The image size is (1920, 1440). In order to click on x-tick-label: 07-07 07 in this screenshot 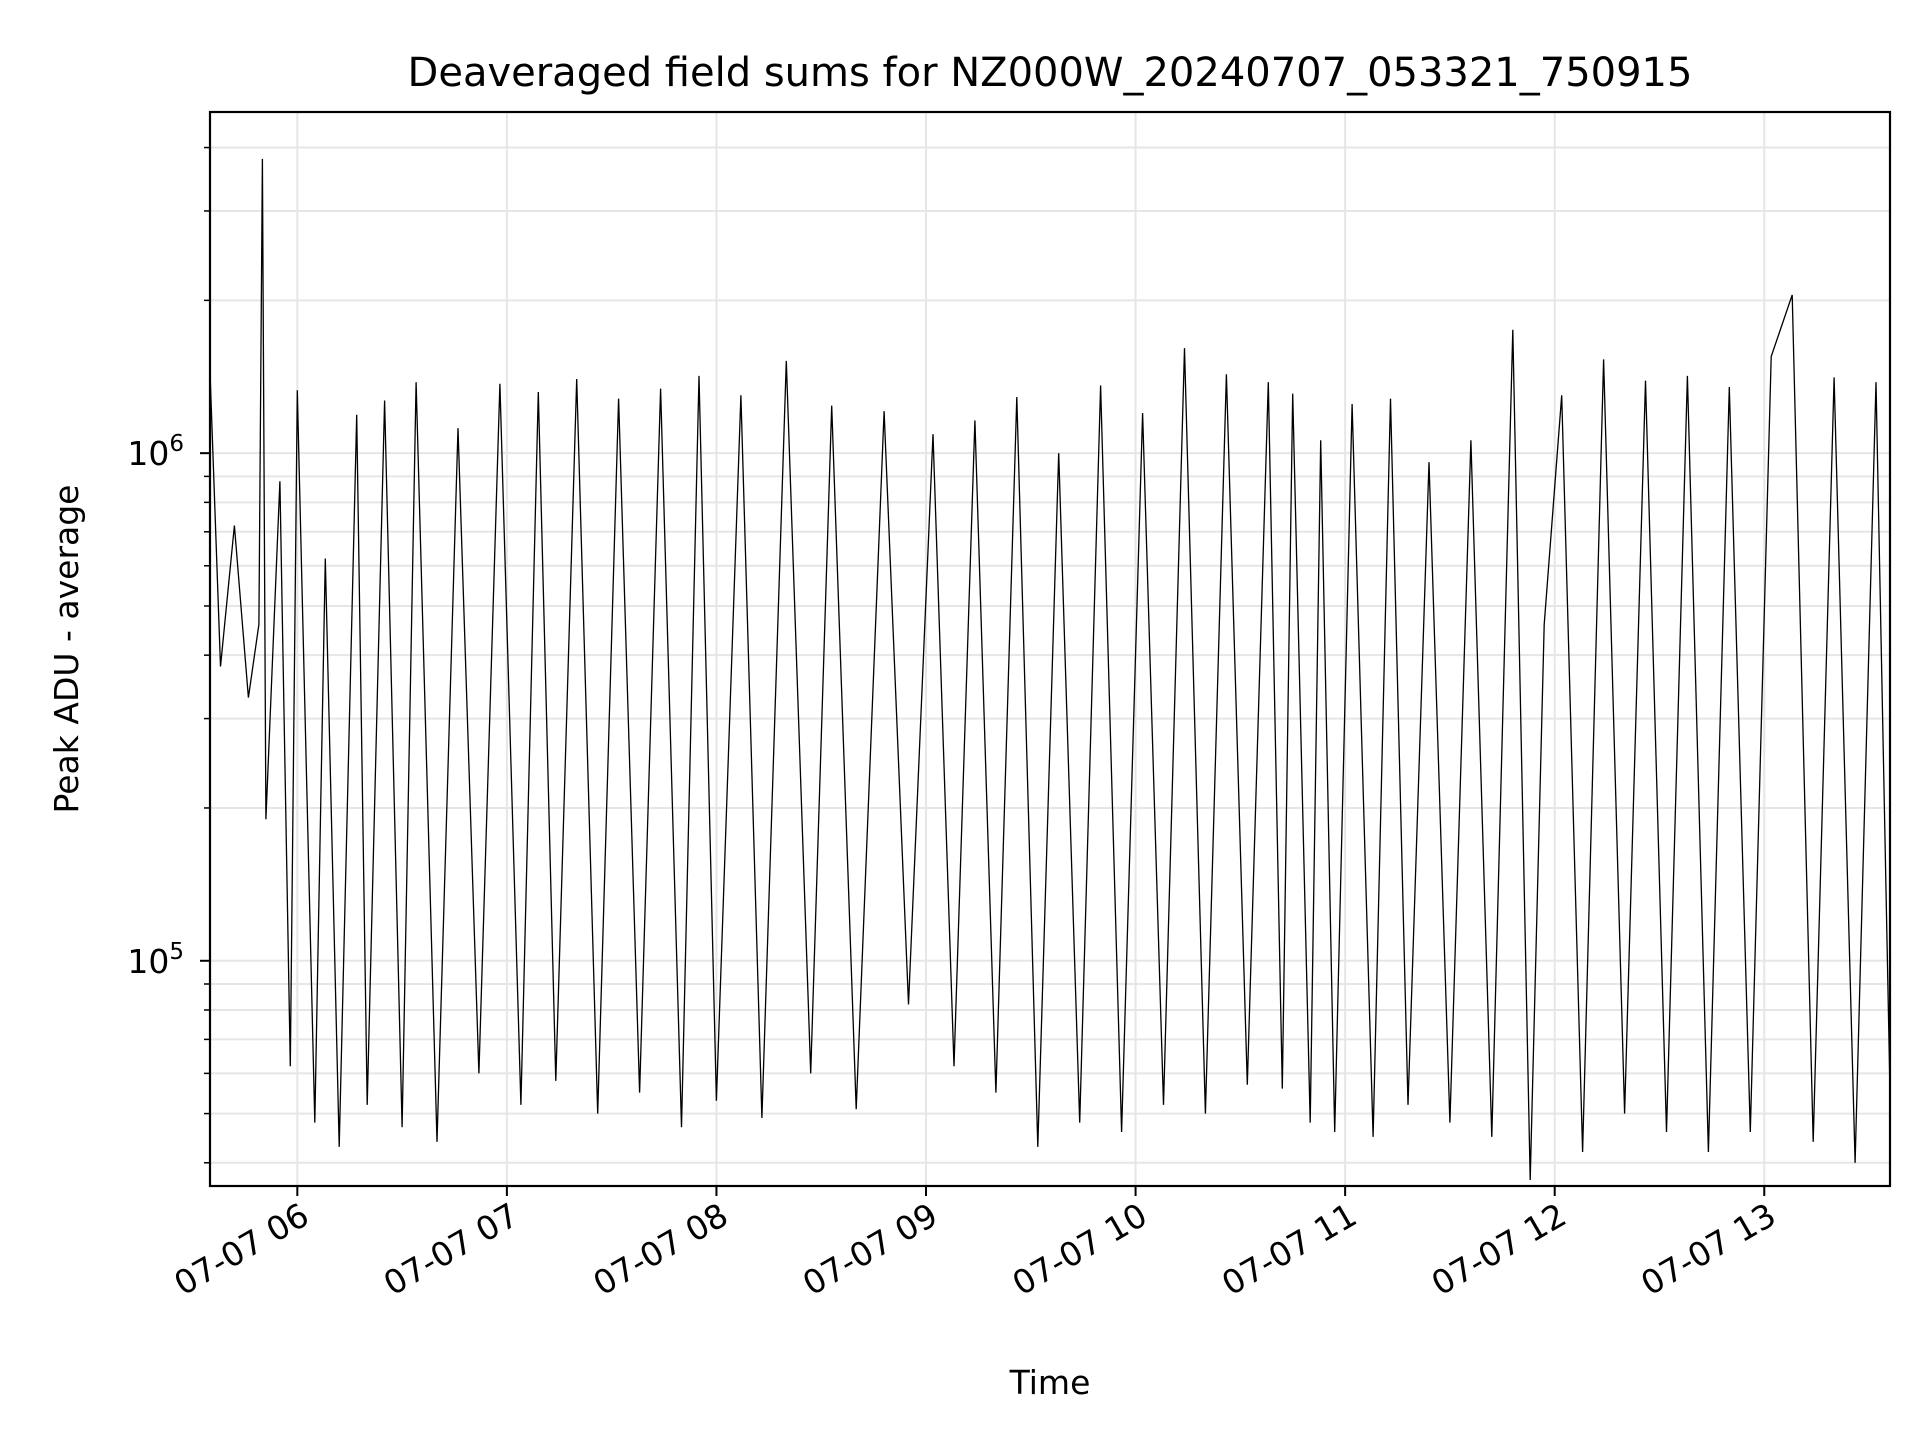, I will do `click(451, 1249)`.